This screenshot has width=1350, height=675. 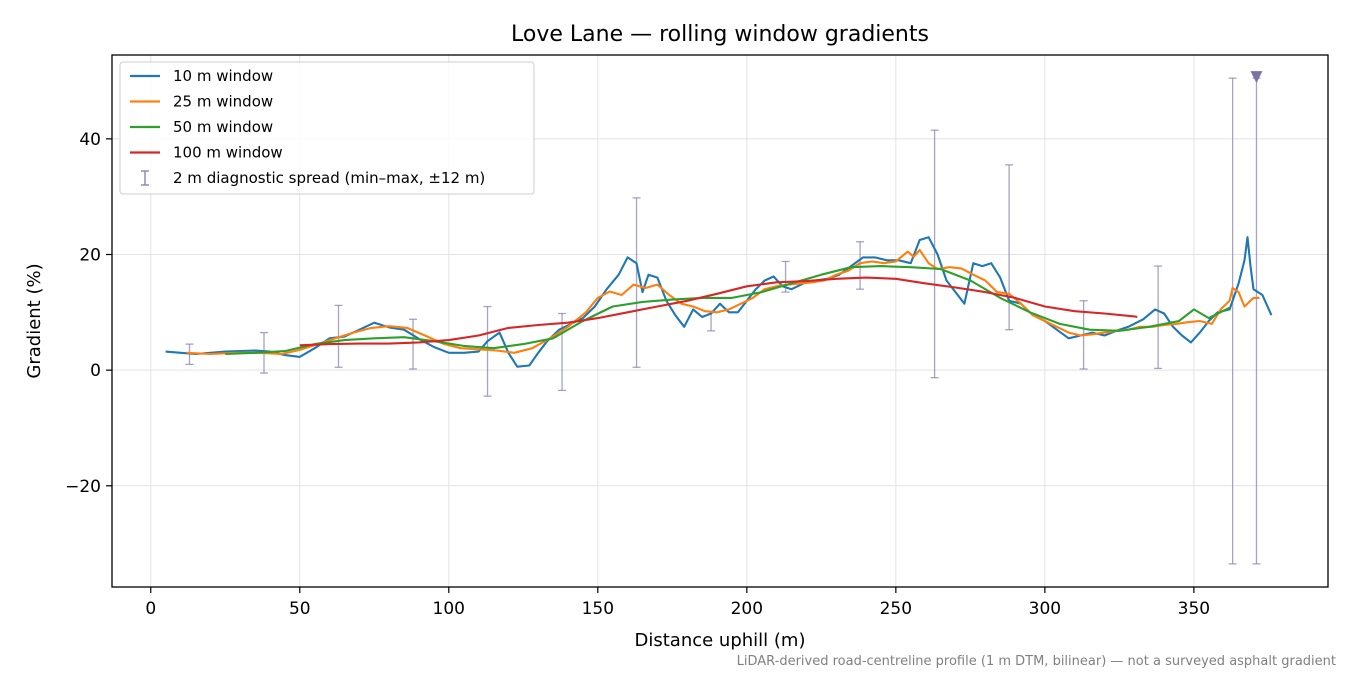 I want to click on markers, so click(x=1256, y=77).